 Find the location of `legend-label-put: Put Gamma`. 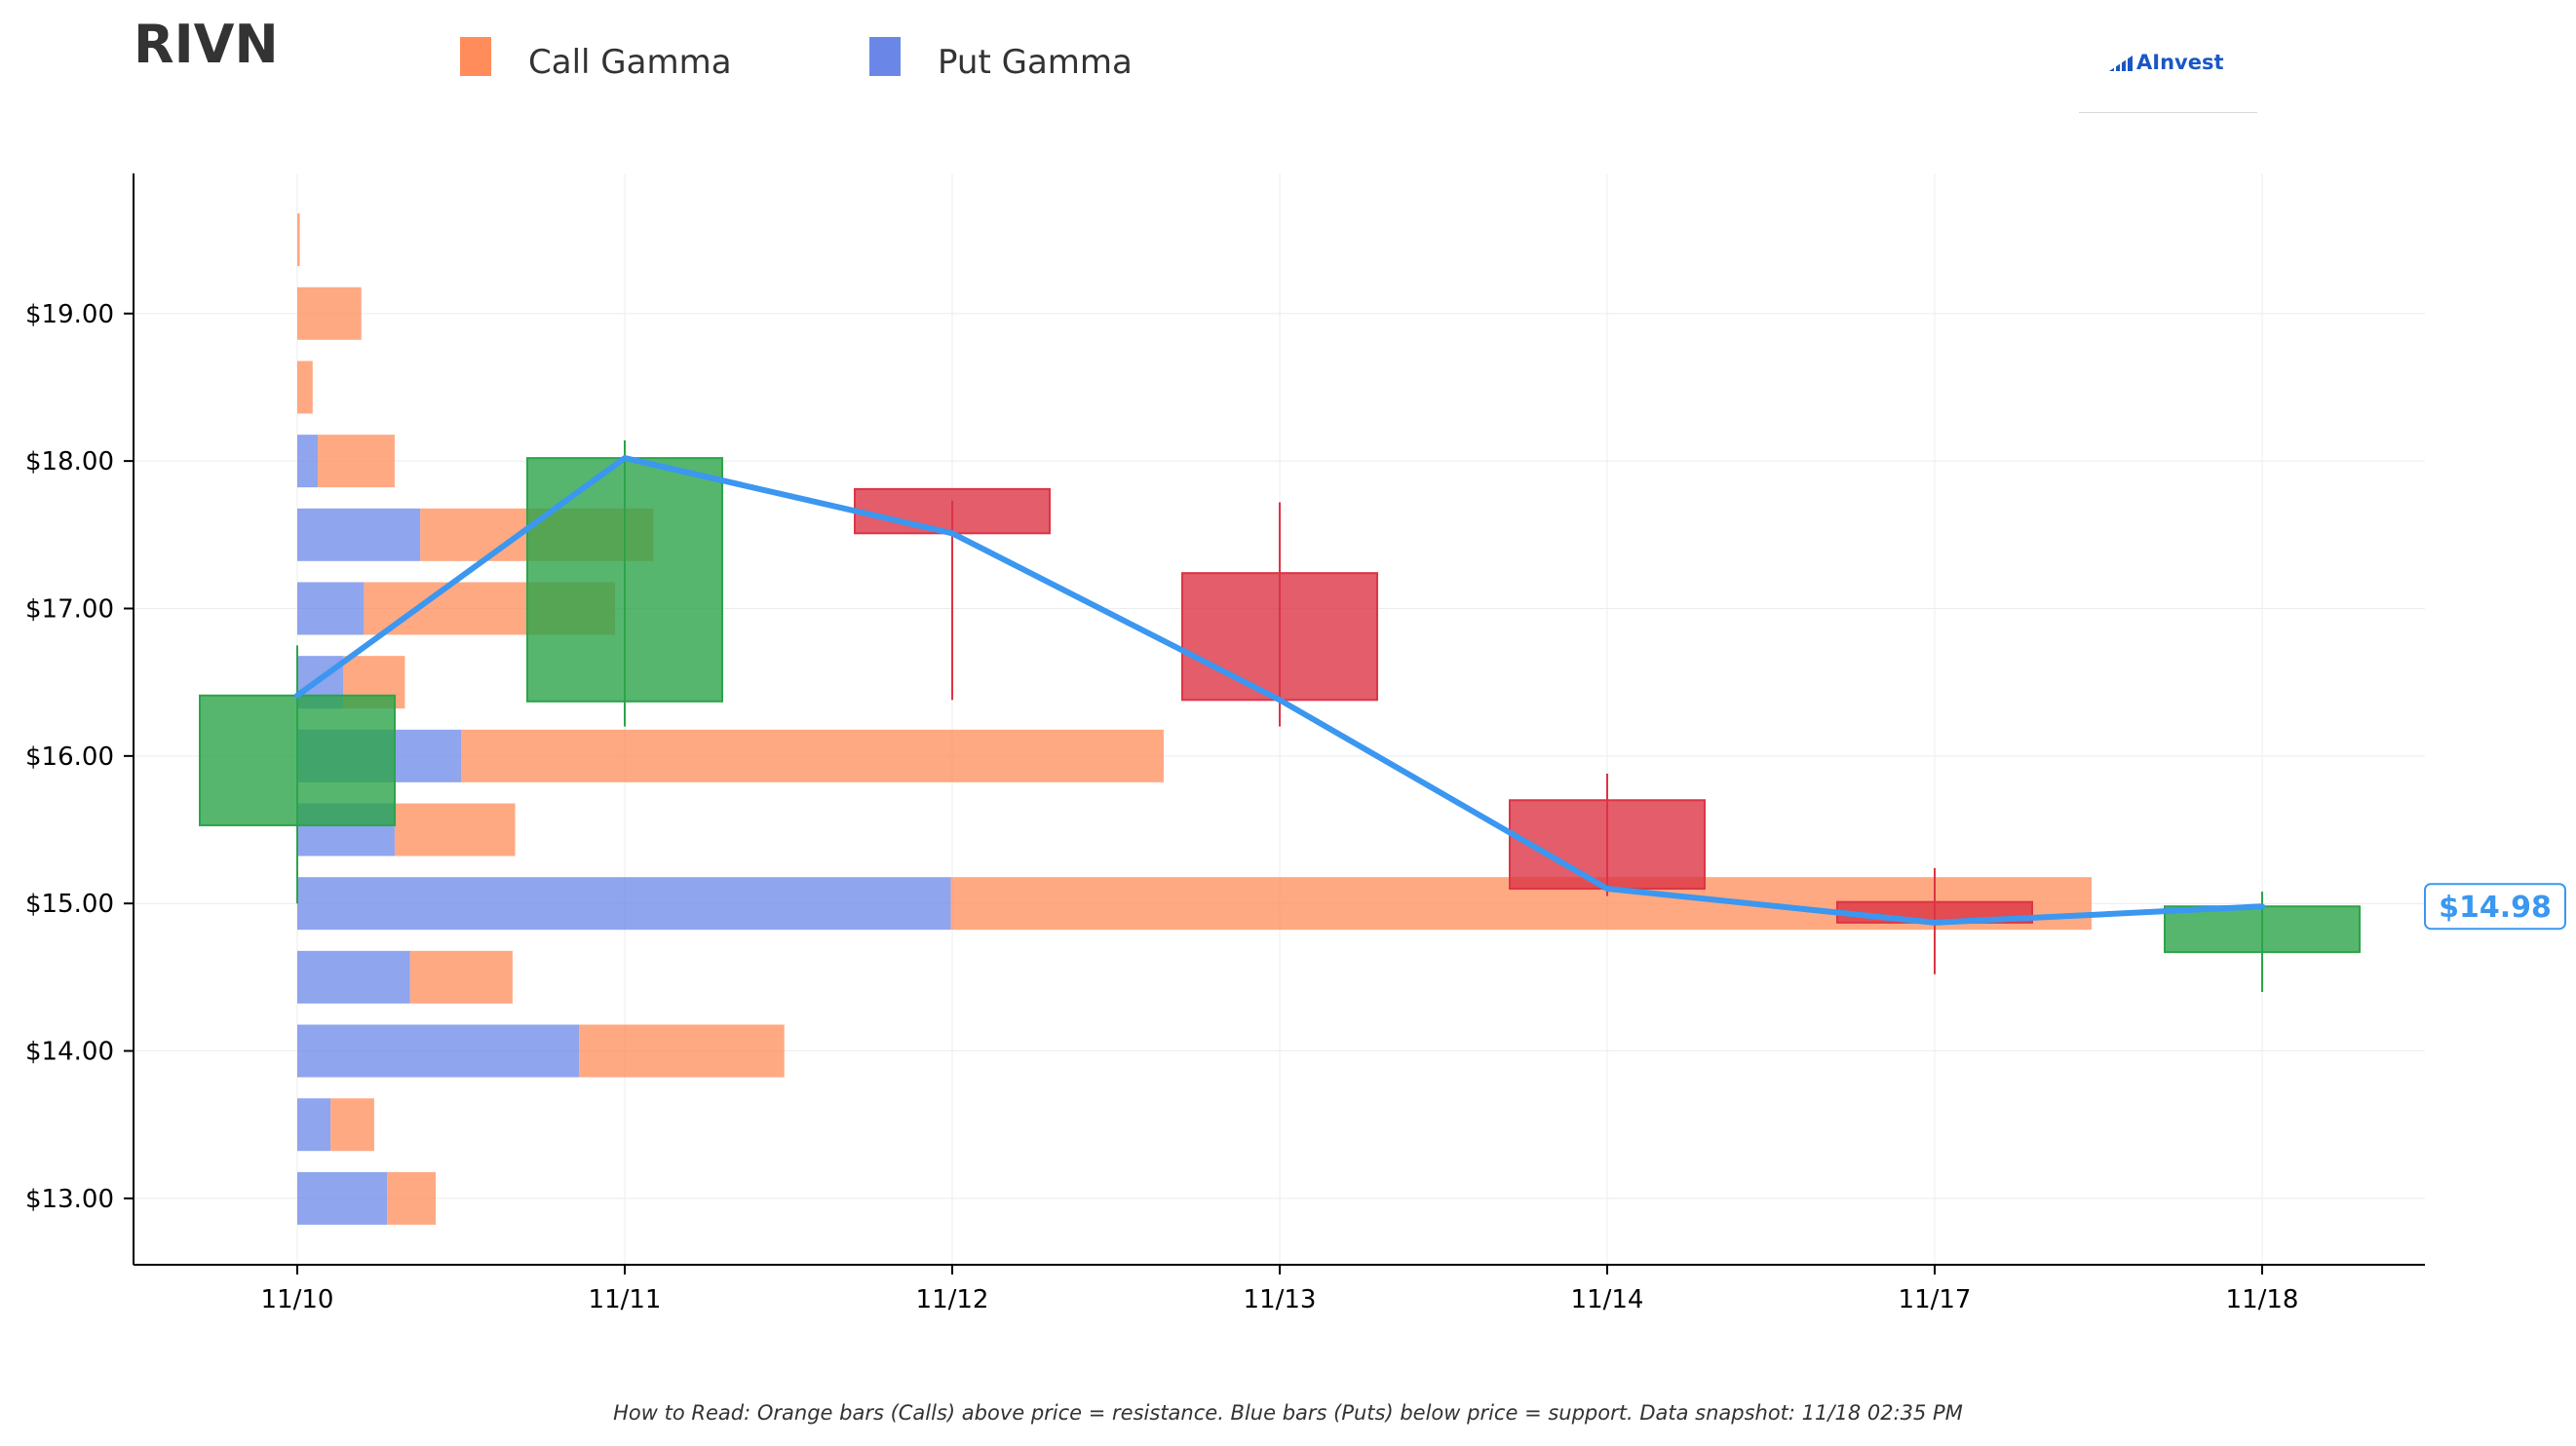

legend-label-put: Put Gamma is located at coordinates (1035, 62).